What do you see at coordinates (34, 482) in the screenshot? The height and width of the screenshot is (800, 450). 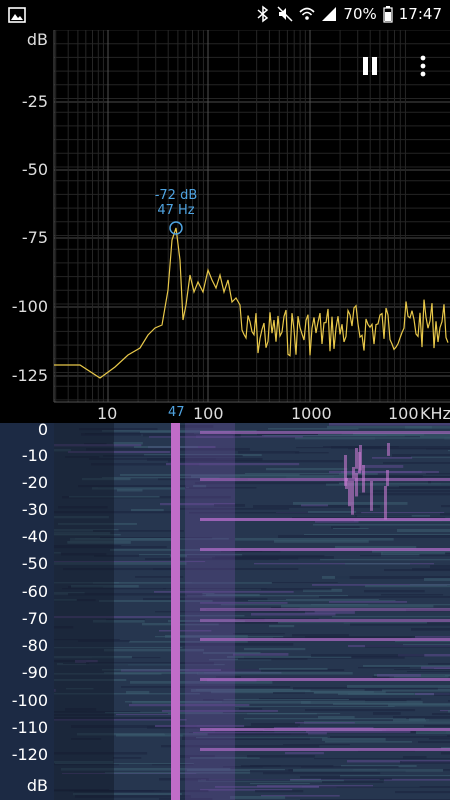 I see `scale-tick: -20` at bounding box center [34, 482].